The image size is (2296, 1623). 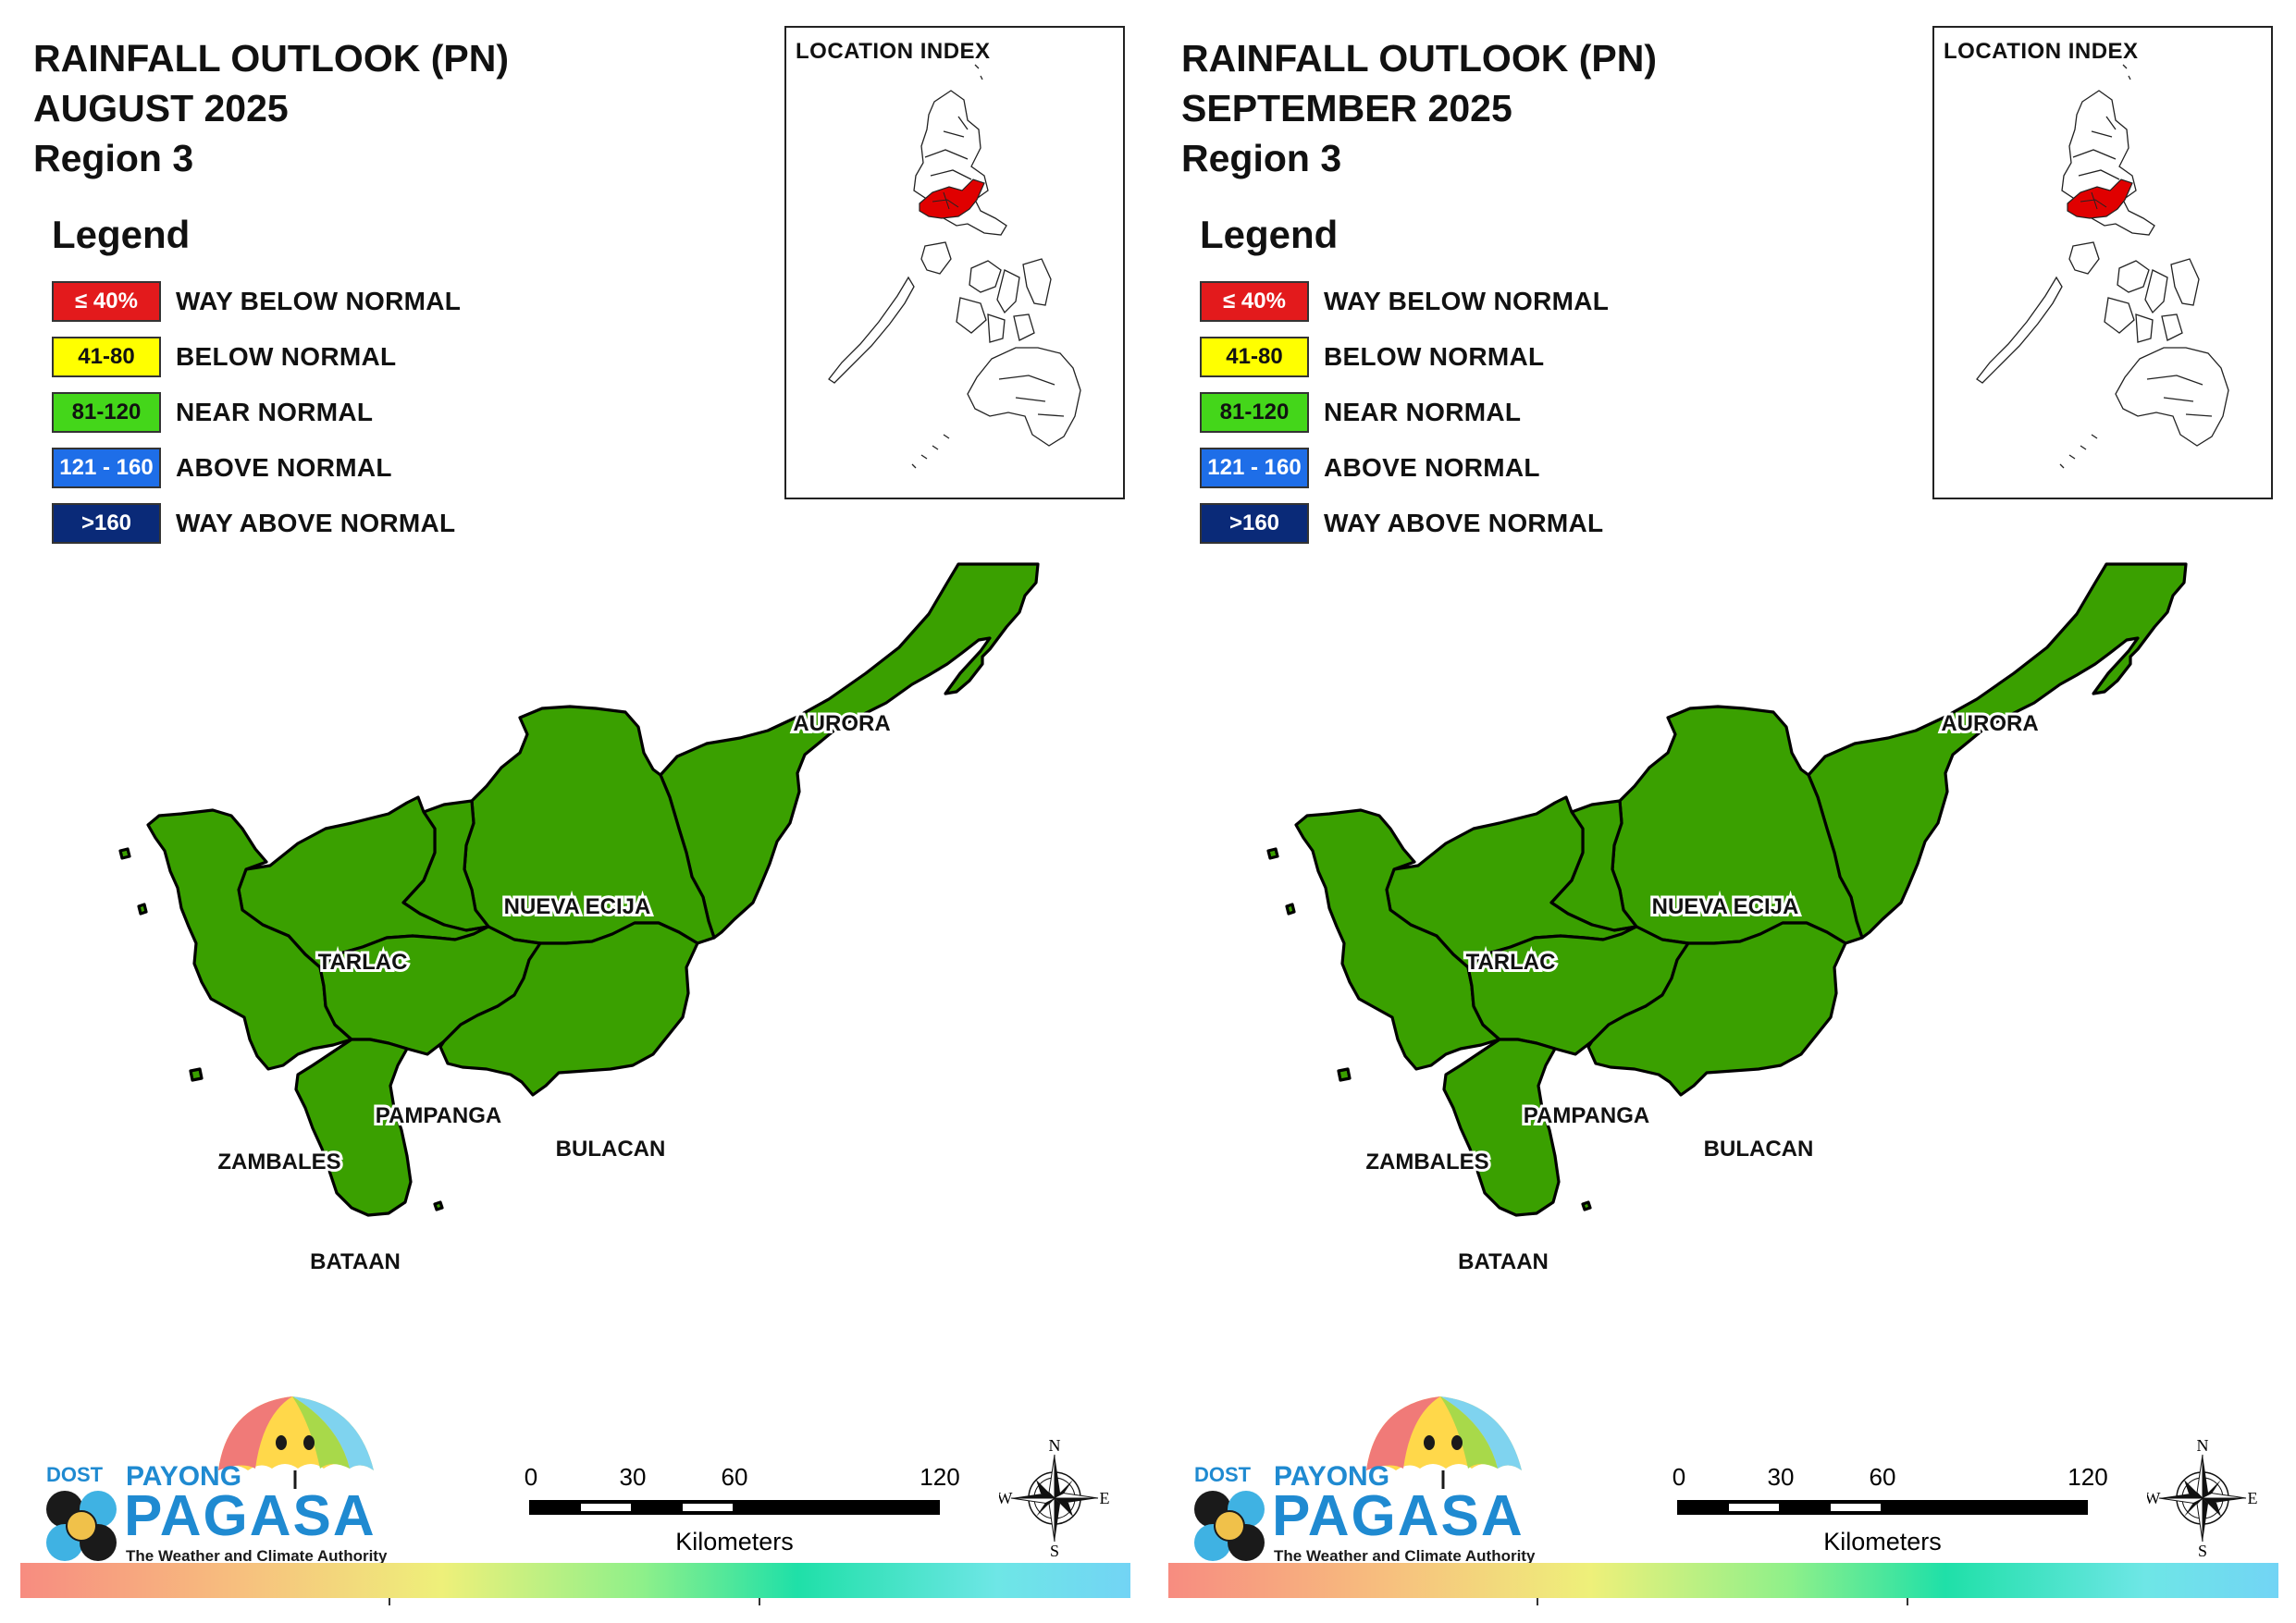 I want to click on legend-heading: Legend, so click(x=121, y=234).